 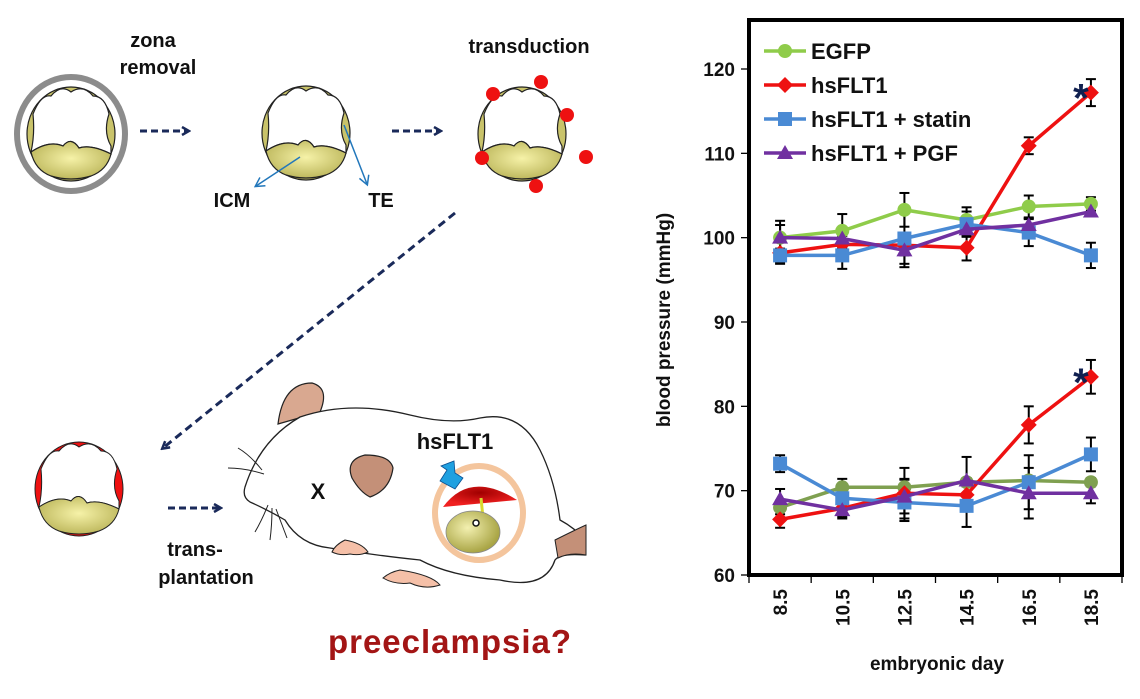 What do you see at coordinates (381, 201) in the screenshot?
I see `label-te: TE` at bounding box center [381, 201].